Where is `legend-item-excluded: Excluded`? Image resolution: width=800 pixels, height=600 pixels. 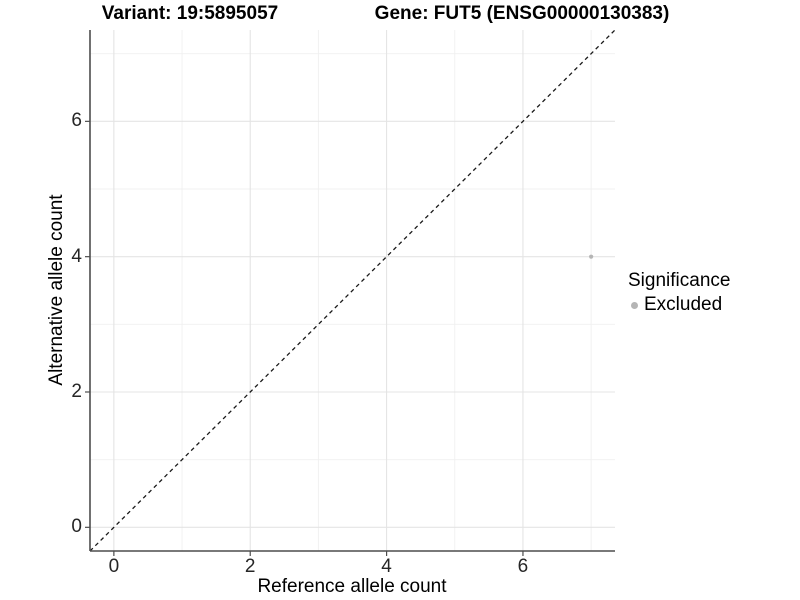
legend-item-excluded: Excluded is located at coordinates (679, 305).